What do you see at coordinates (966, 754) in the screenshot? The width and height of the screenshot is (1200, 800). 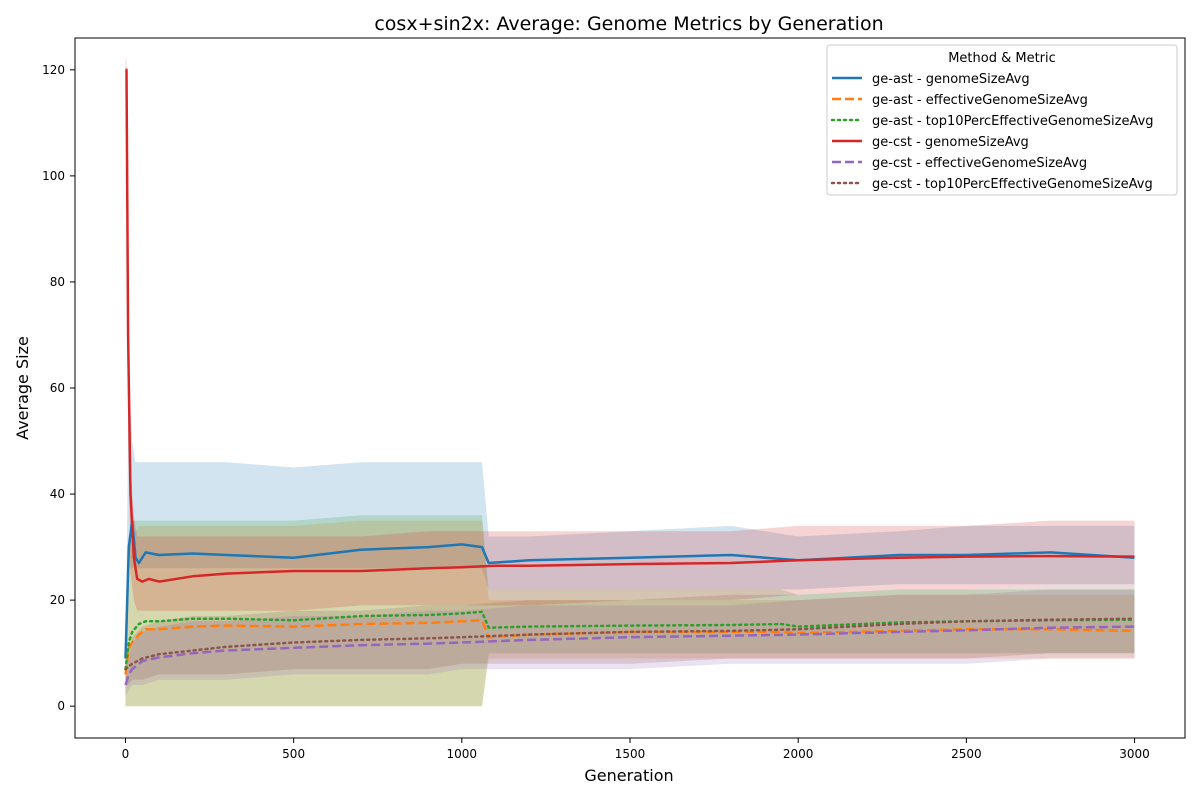 I see `x-tick-label: 2500` at bounding box center [966, 754].